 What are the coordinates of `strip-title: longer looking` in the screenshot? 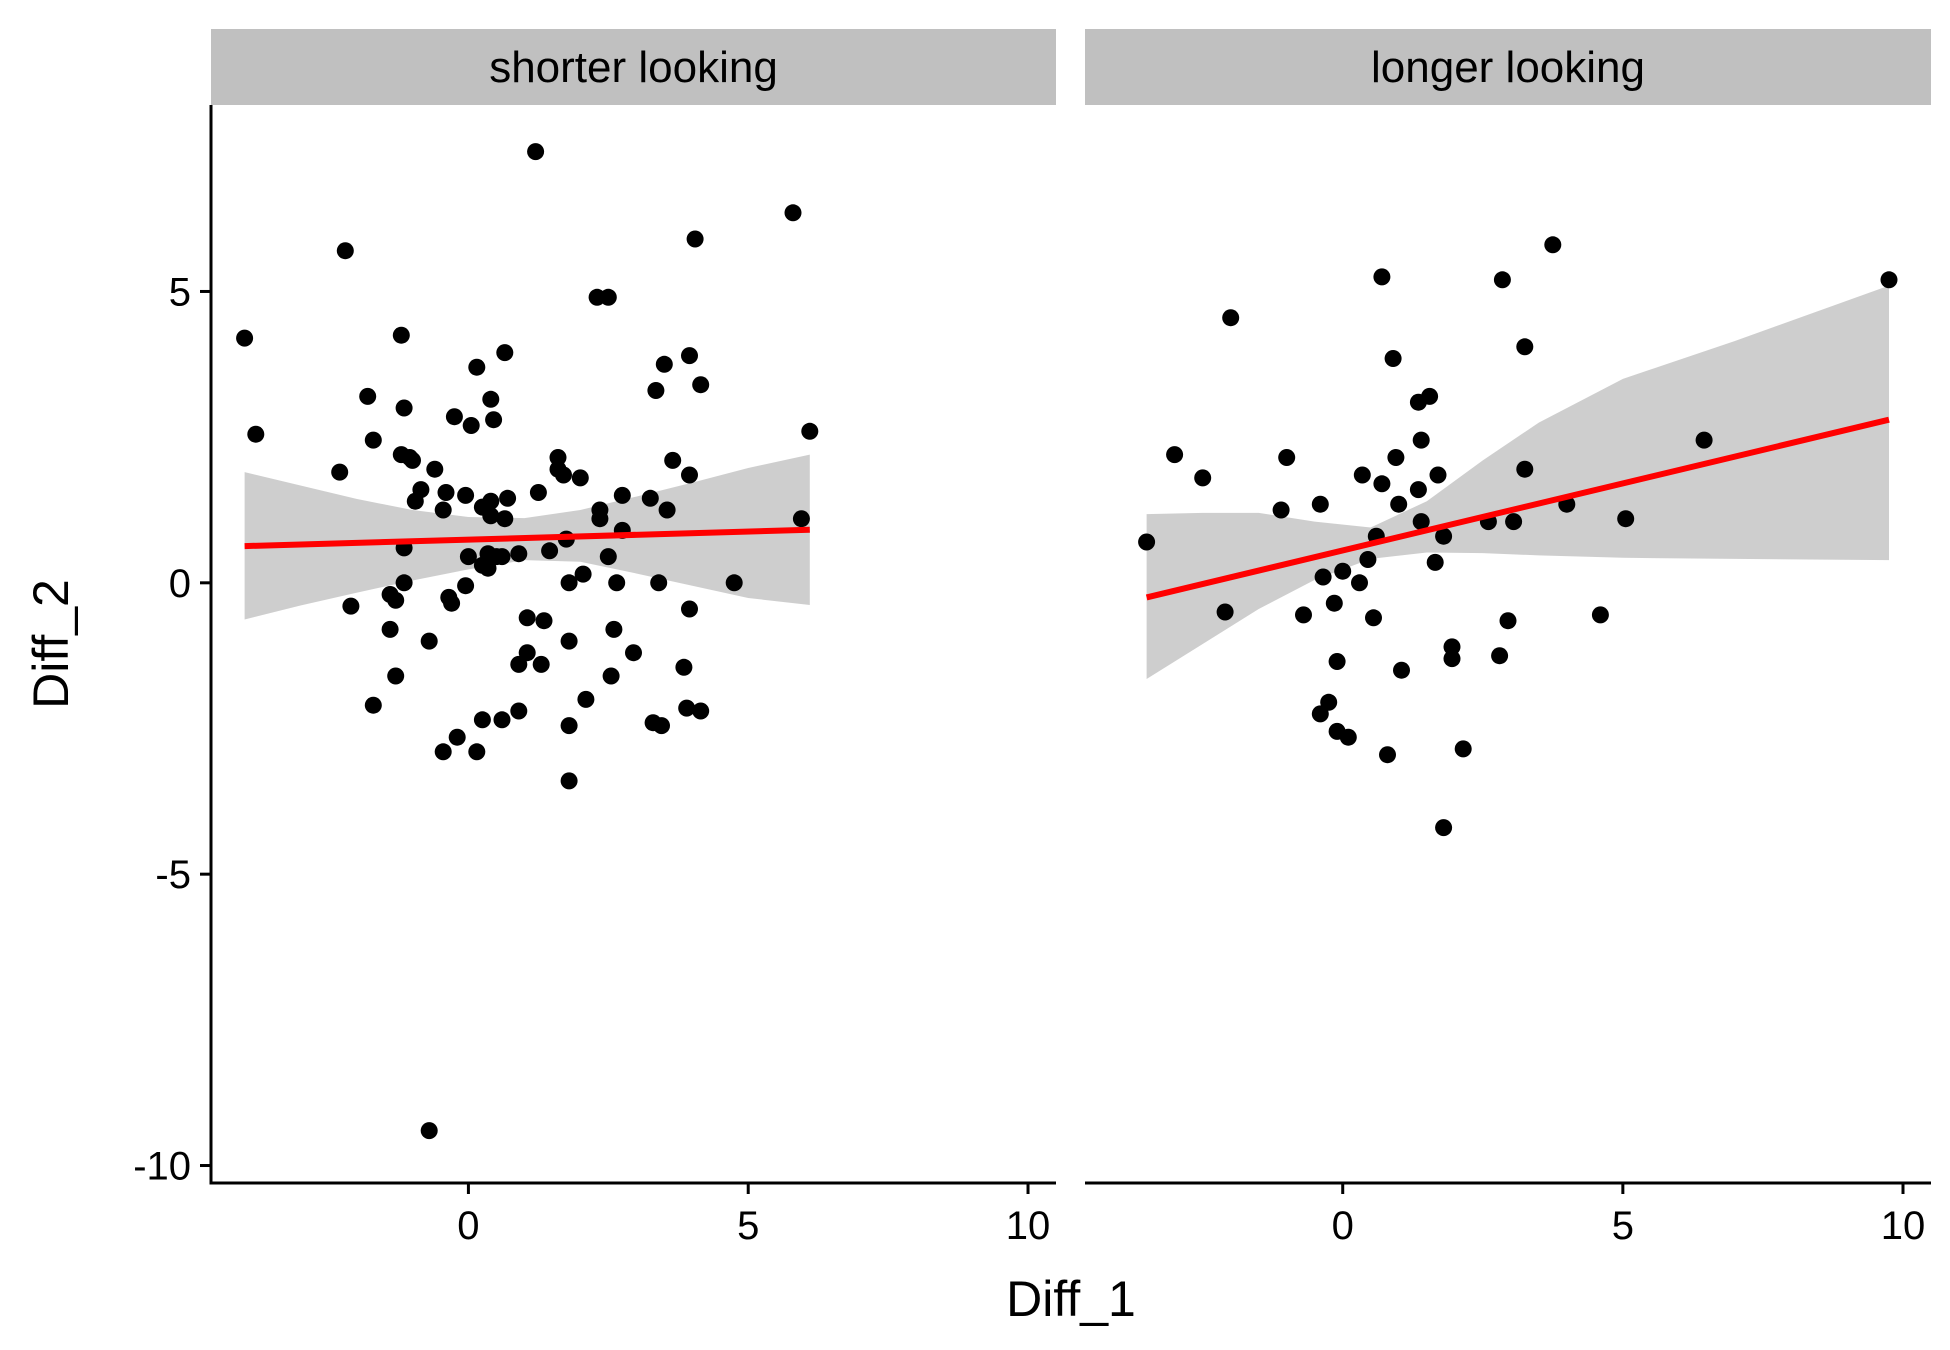 It's located at (1508, 67).